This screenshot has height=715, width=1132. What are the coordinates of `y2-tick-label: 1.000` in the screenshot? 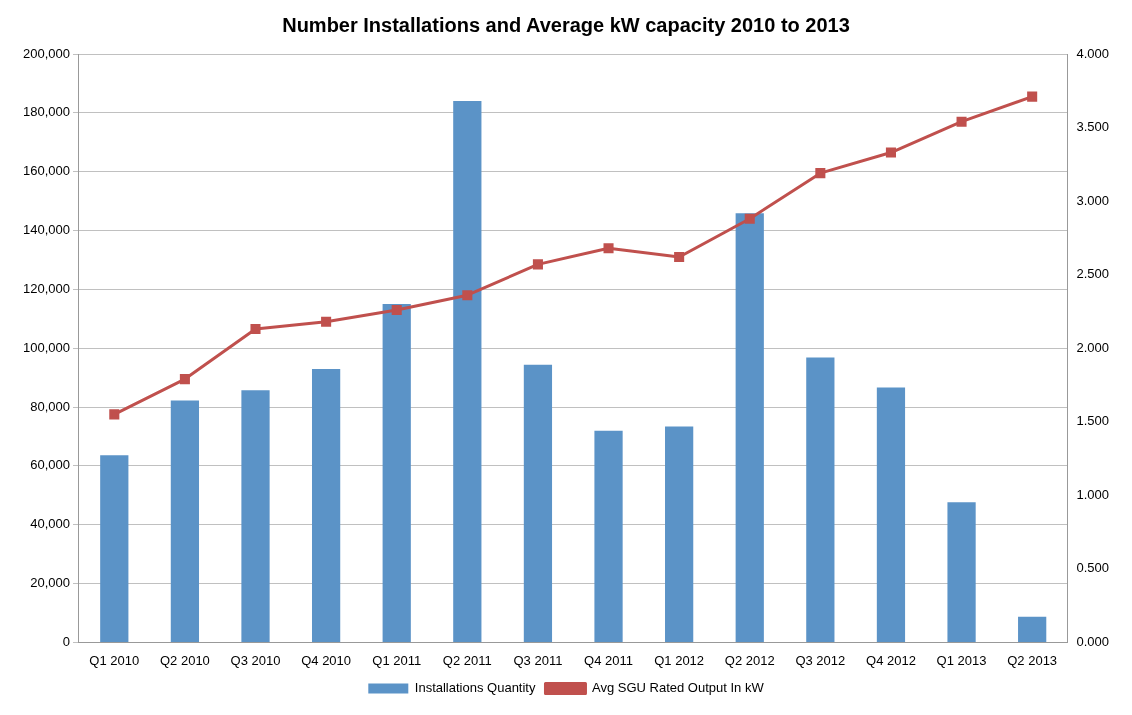 It's located at (1093, 494).